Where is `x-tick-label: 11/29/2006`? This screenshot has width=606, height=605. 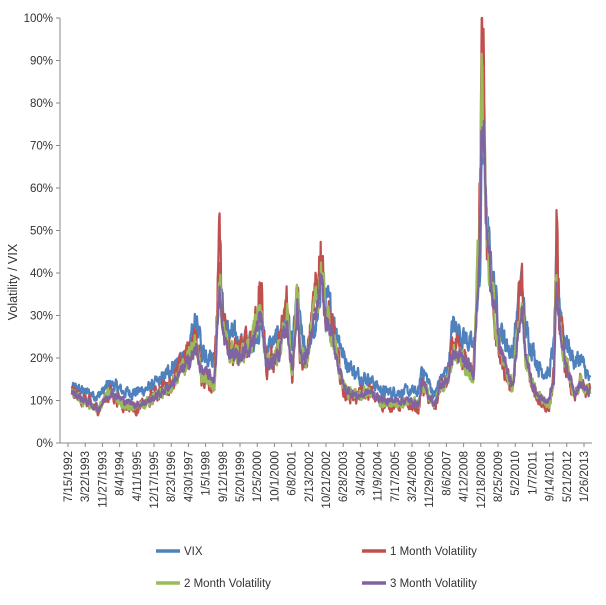
x-tick-label: 11/29/2006 is located at coordinates (430, 479).